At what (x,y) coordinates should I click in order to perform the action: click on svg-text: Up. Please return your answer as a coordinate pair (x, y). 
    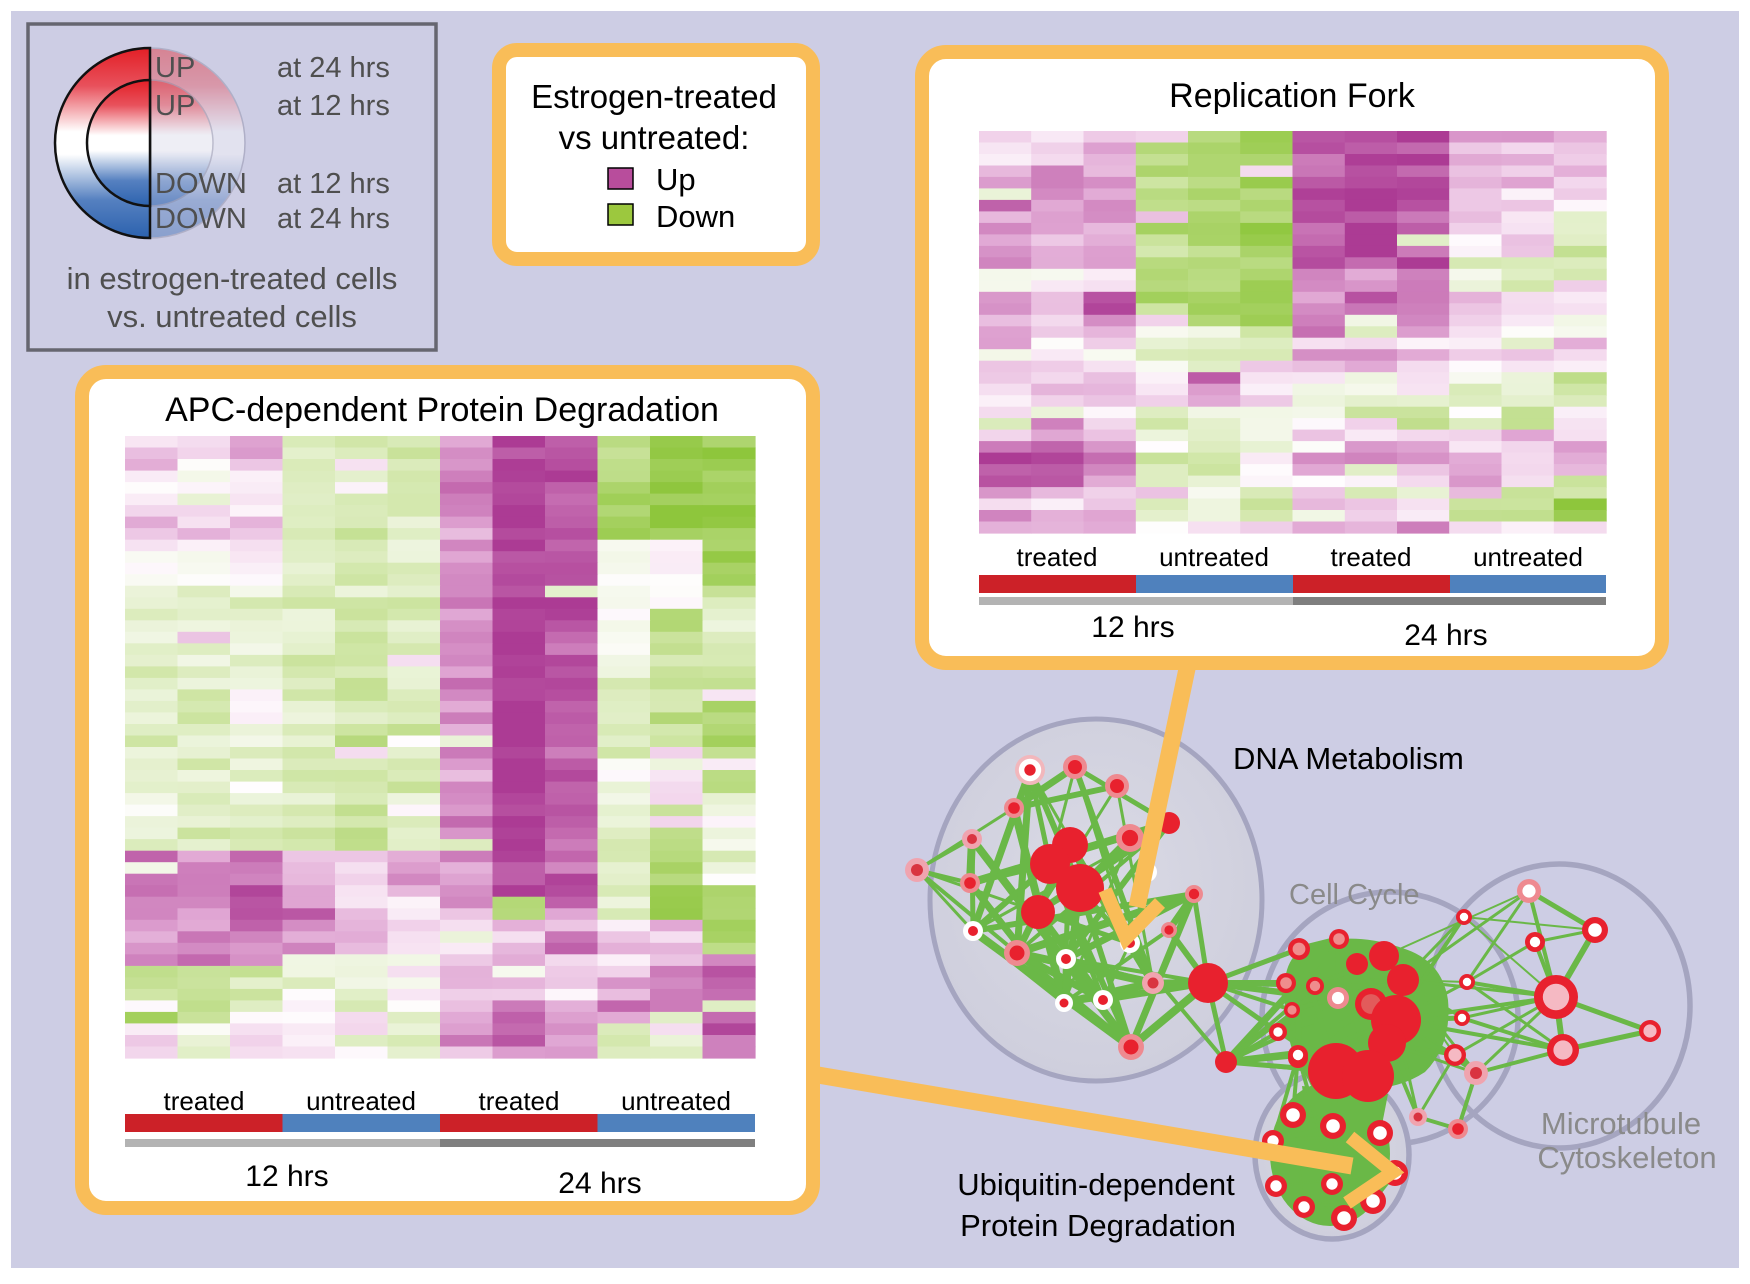
    Looking at the image, I should click on (676, 179).